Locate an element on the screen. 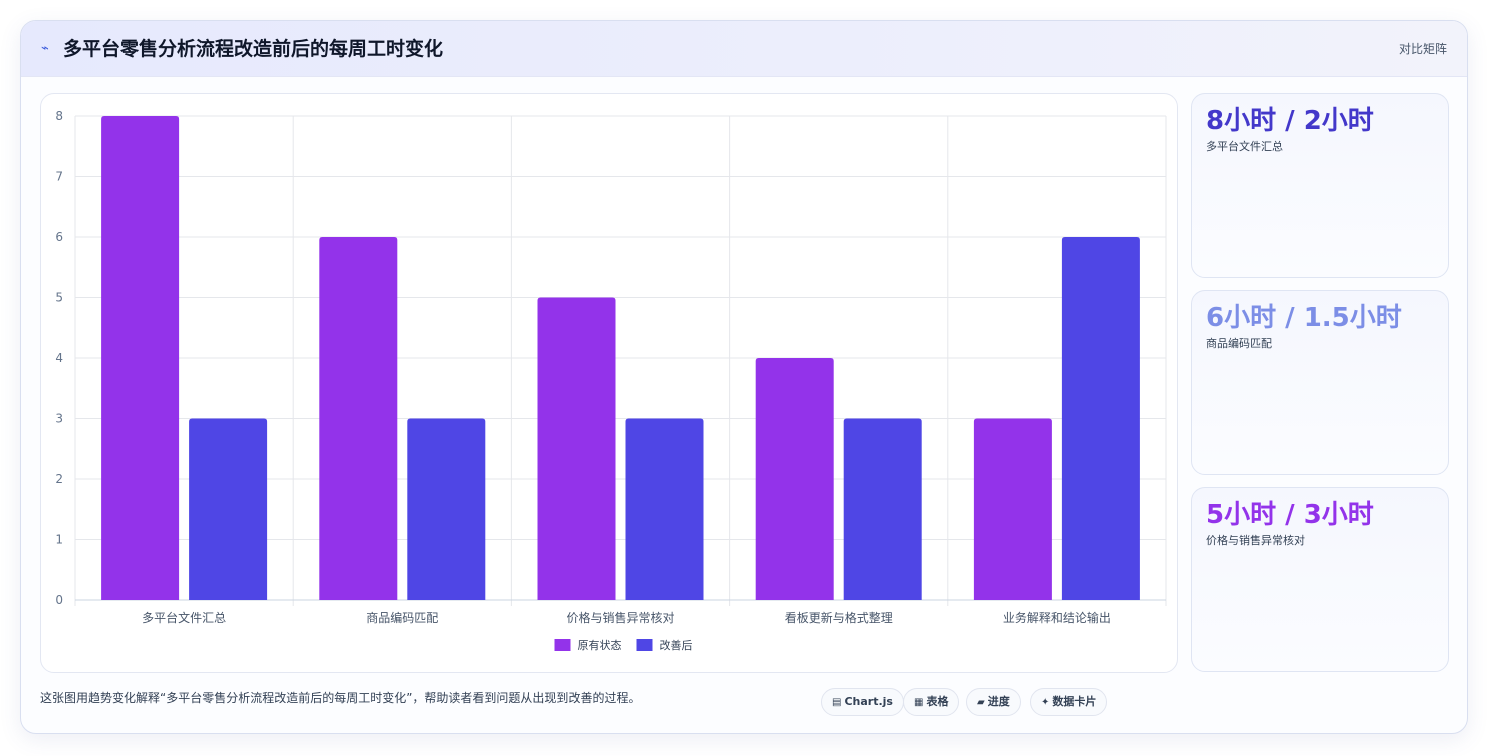  y-tick-label: 2 is located at coordinates (59, 479).